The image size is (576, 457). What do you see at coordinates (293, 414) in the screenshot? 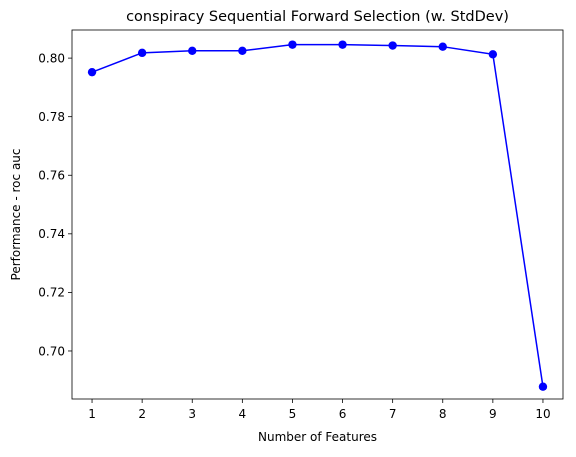
I see `x-tick-label: 5` at bounding box center [293, 414].